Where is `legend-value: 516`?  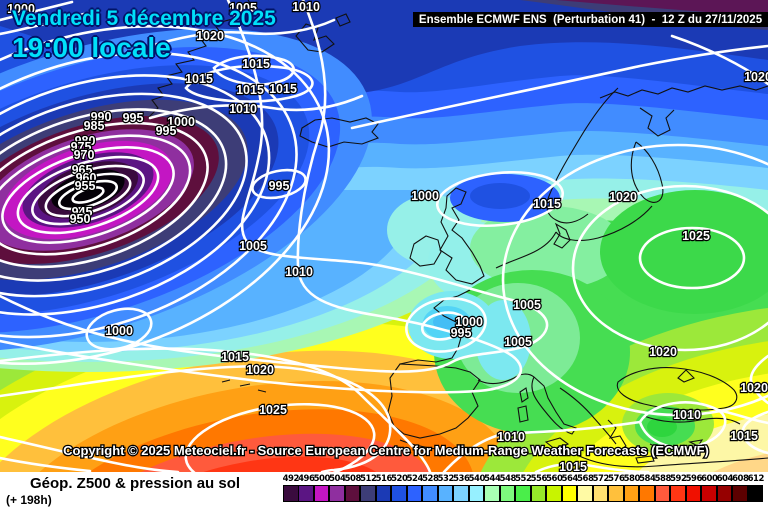
legend-value: 516 is located at coordinates (384, 479).